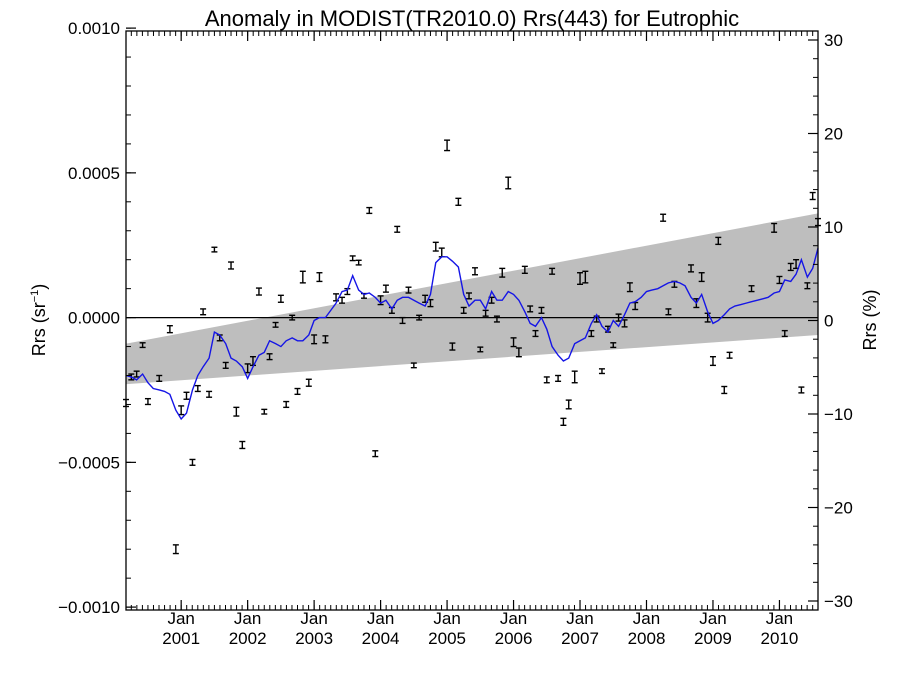  What do you see at coordinates (94, 318) in the screenshot?
I see `y-tick-label: 0.0000` at bounding box center [94, 318].